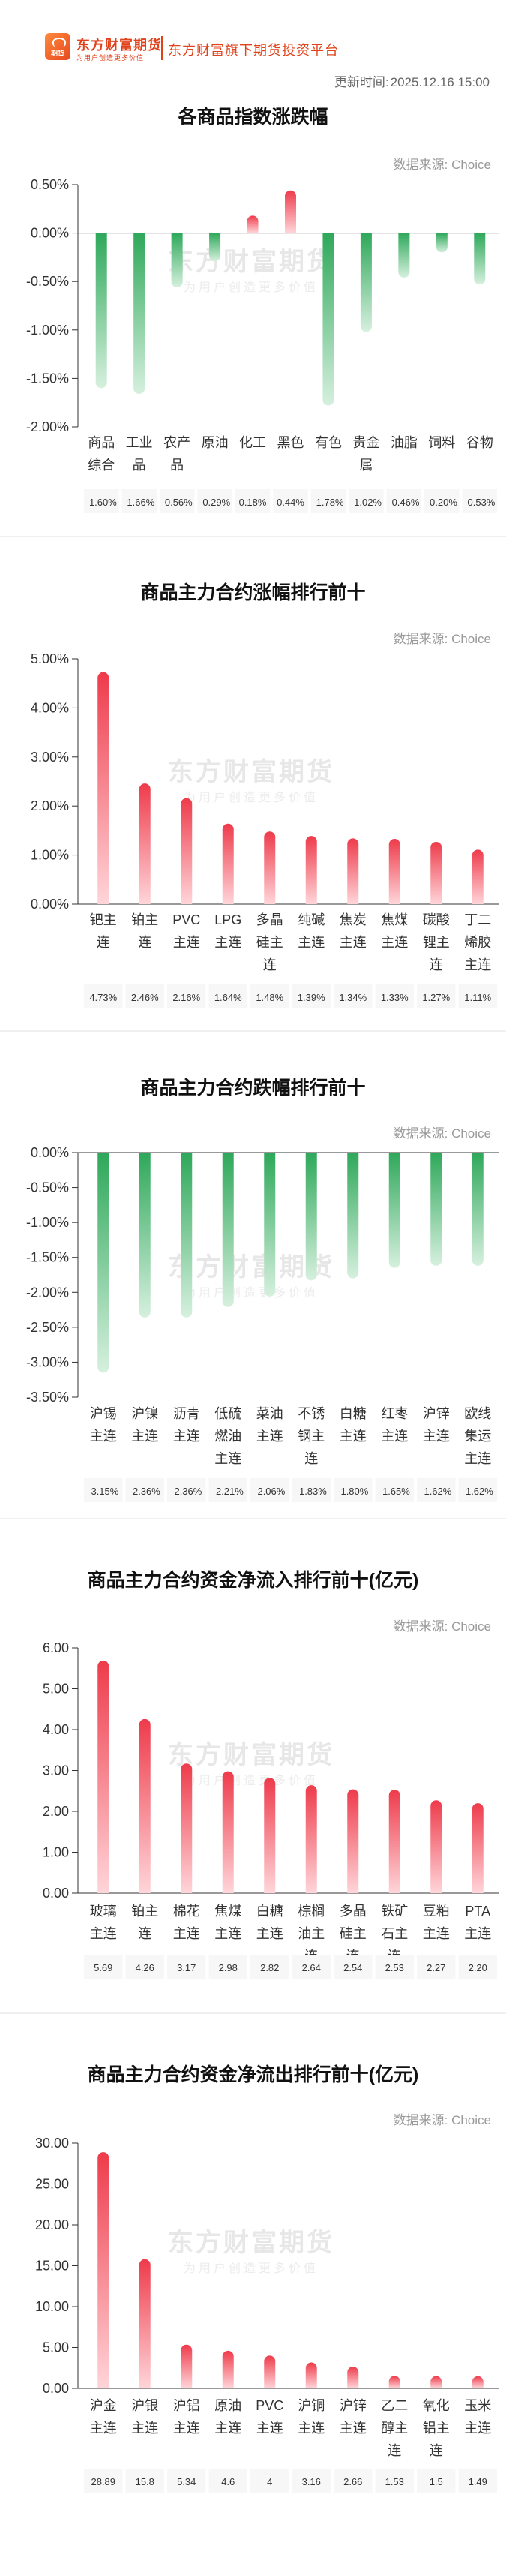  I want to click on x-category-line: 红枣, so click(394, 1413).